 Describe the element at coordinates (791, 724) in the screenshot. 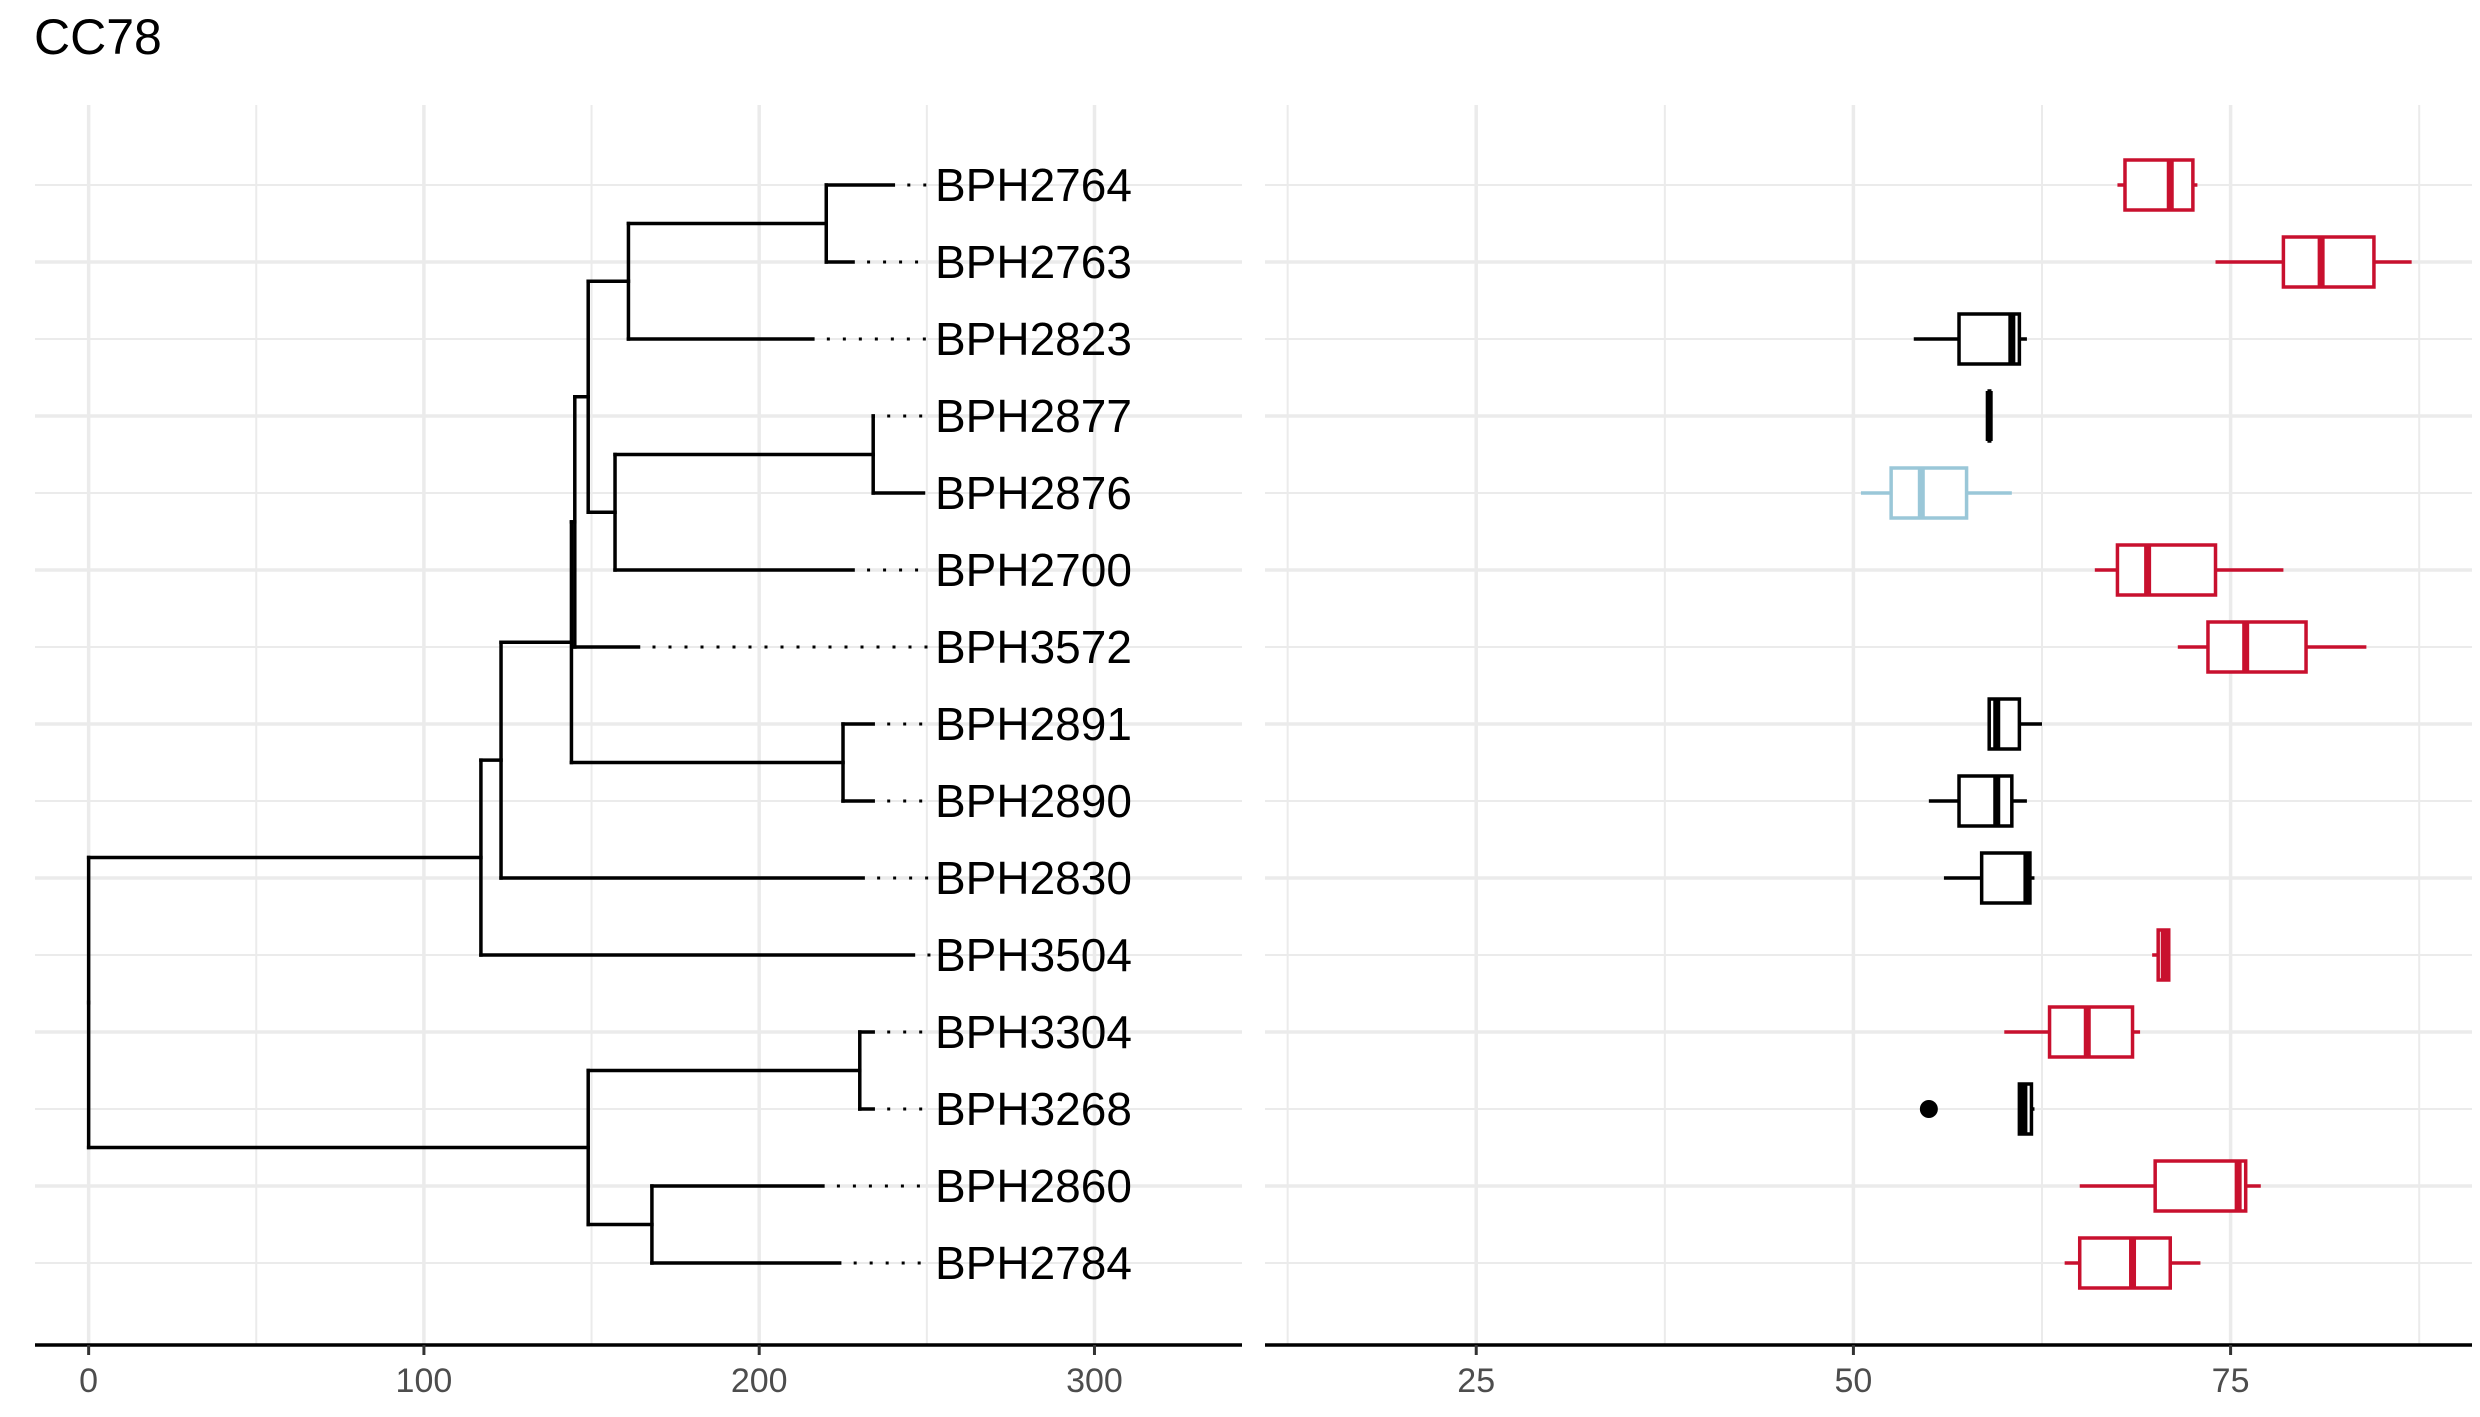

I see `tip-connectors` at that location.